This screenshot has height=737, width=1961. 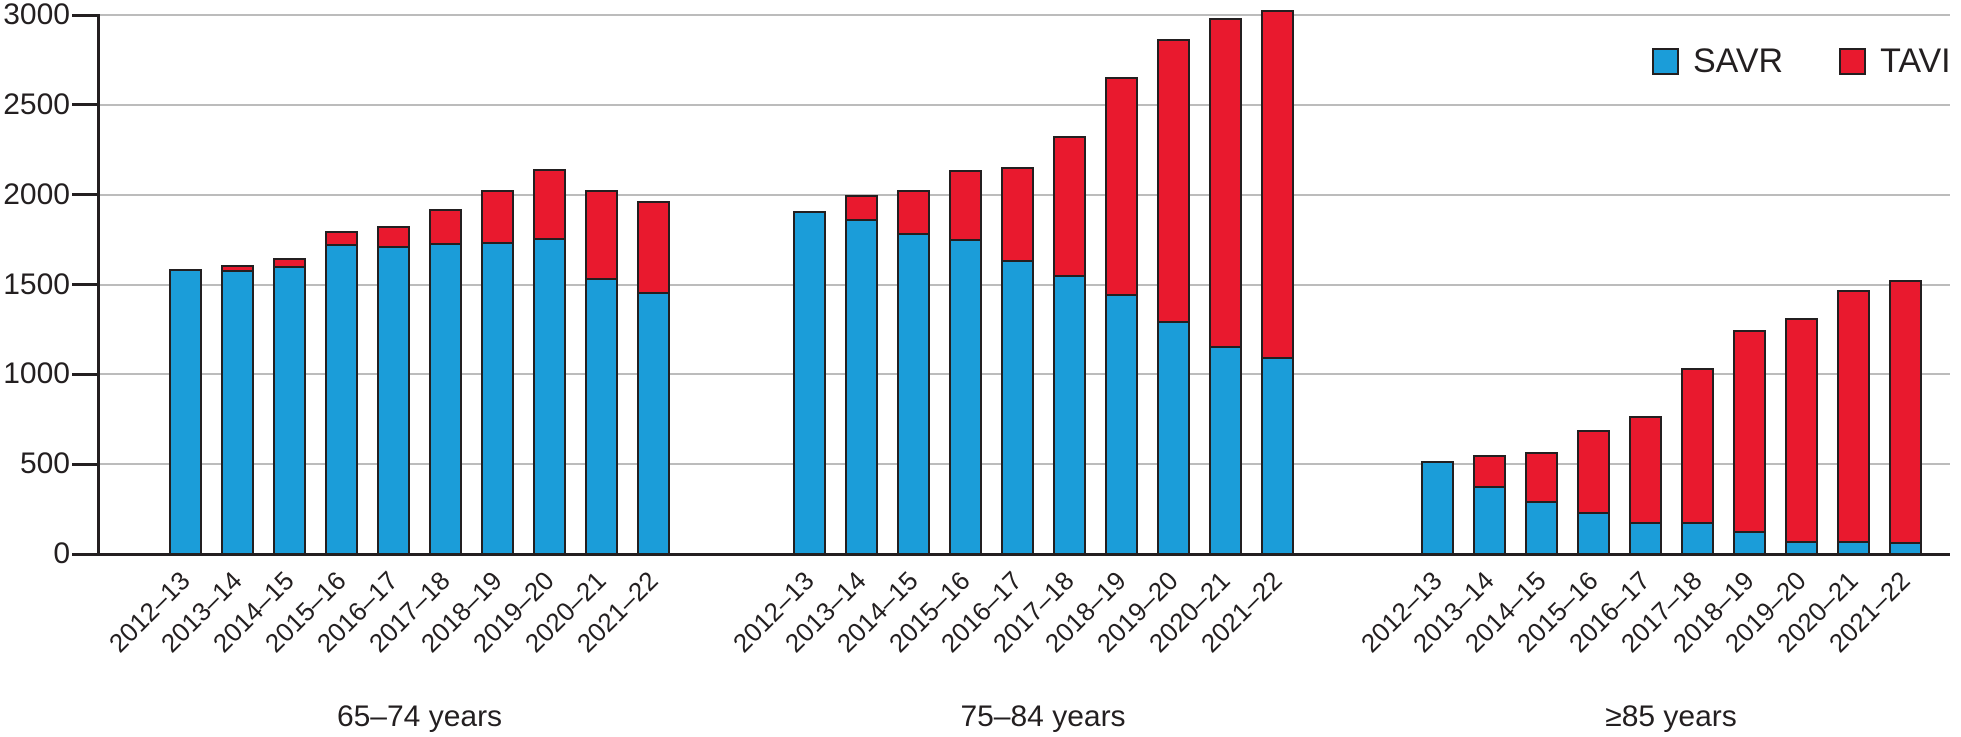 I want to click on legend-item-savr: SAVR, so click(x=1717, y=61).